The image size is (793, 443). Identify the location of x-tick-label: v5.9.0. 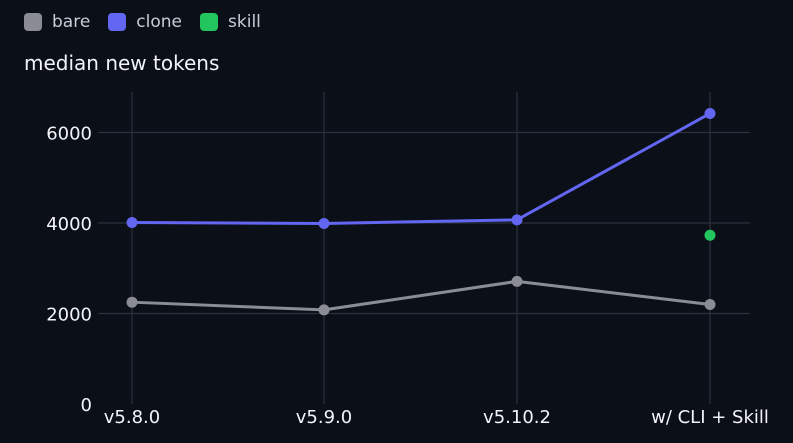
(324, 417).